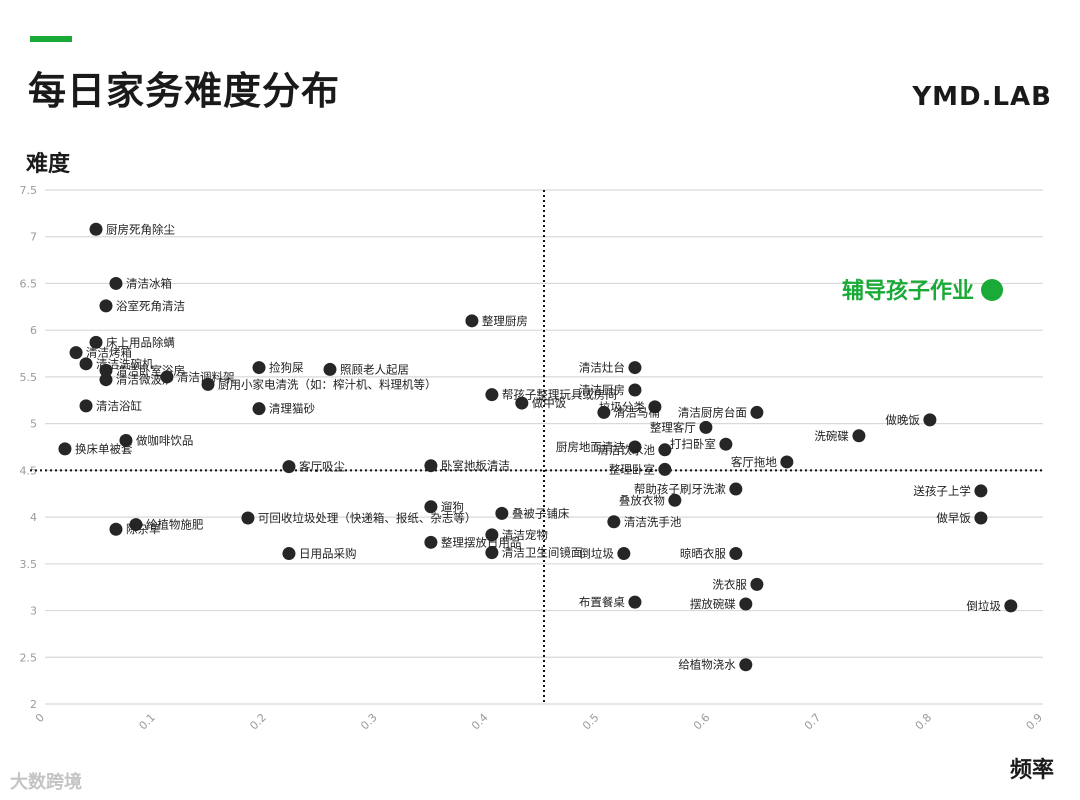 Image resolution: width=1080 pixels, height=800 pixels. What do you see at coordinates (48, 164) in the screenshot?
I see `y-axis-label: 难度` at bounding box center [48, 164].